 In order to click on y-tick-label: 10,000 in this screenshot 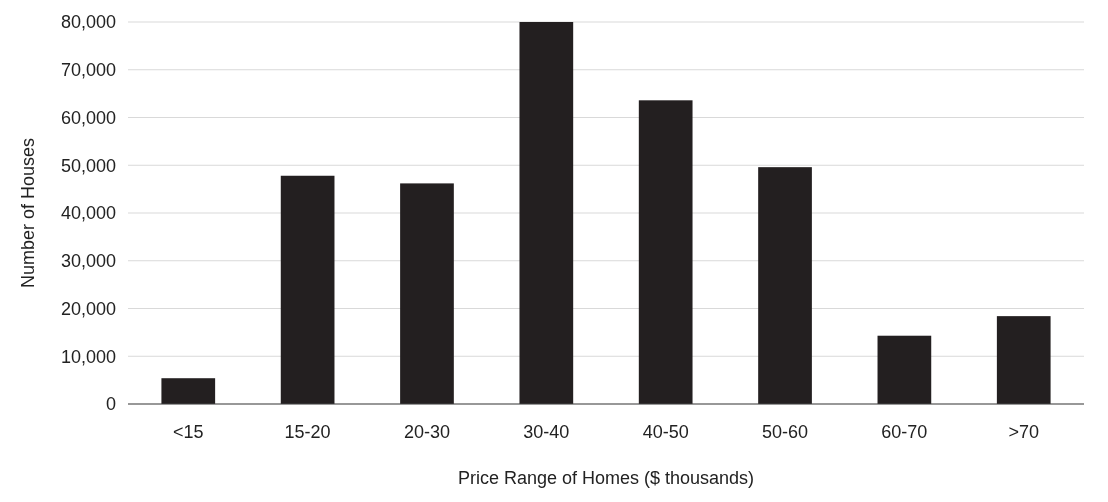, I will do `click(88, 356)`.